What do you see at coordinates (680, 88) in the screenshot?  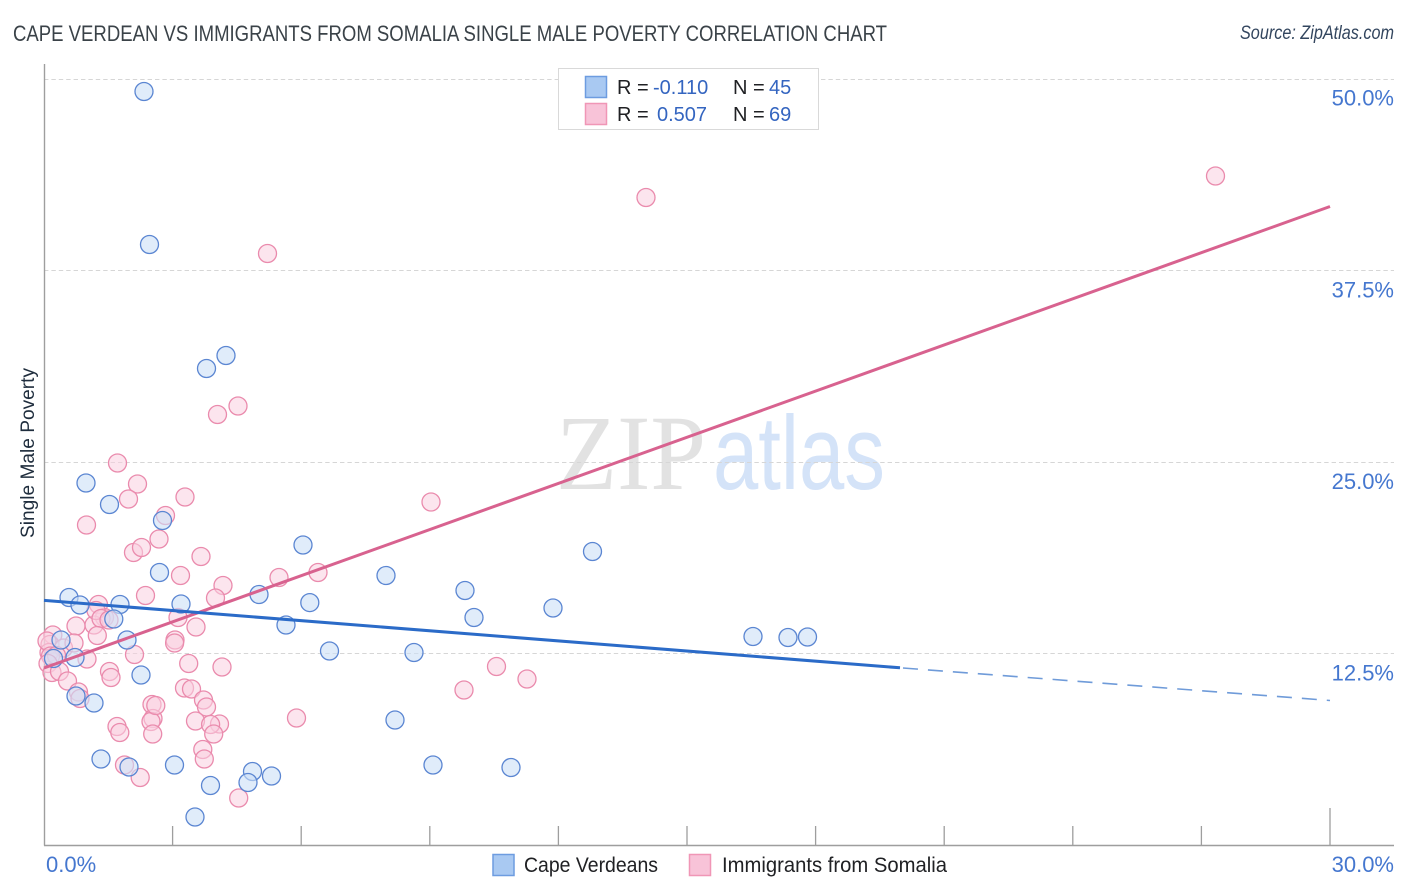 I see `svg-text: -0.110` at bounding box center [680, 88].